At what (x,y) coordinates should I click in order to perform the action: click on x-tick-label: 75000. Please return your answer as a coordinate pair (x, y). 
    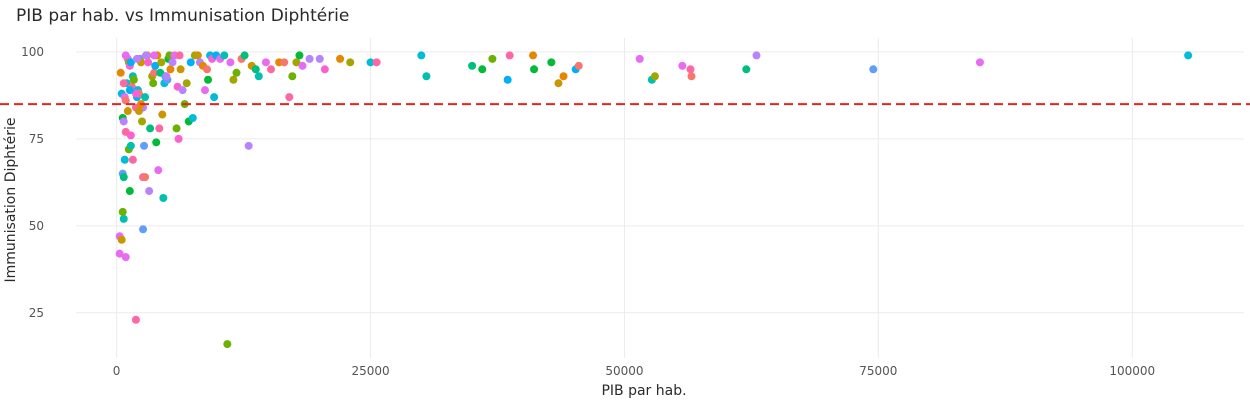
    Looking at the image, I should click on (878, 371).